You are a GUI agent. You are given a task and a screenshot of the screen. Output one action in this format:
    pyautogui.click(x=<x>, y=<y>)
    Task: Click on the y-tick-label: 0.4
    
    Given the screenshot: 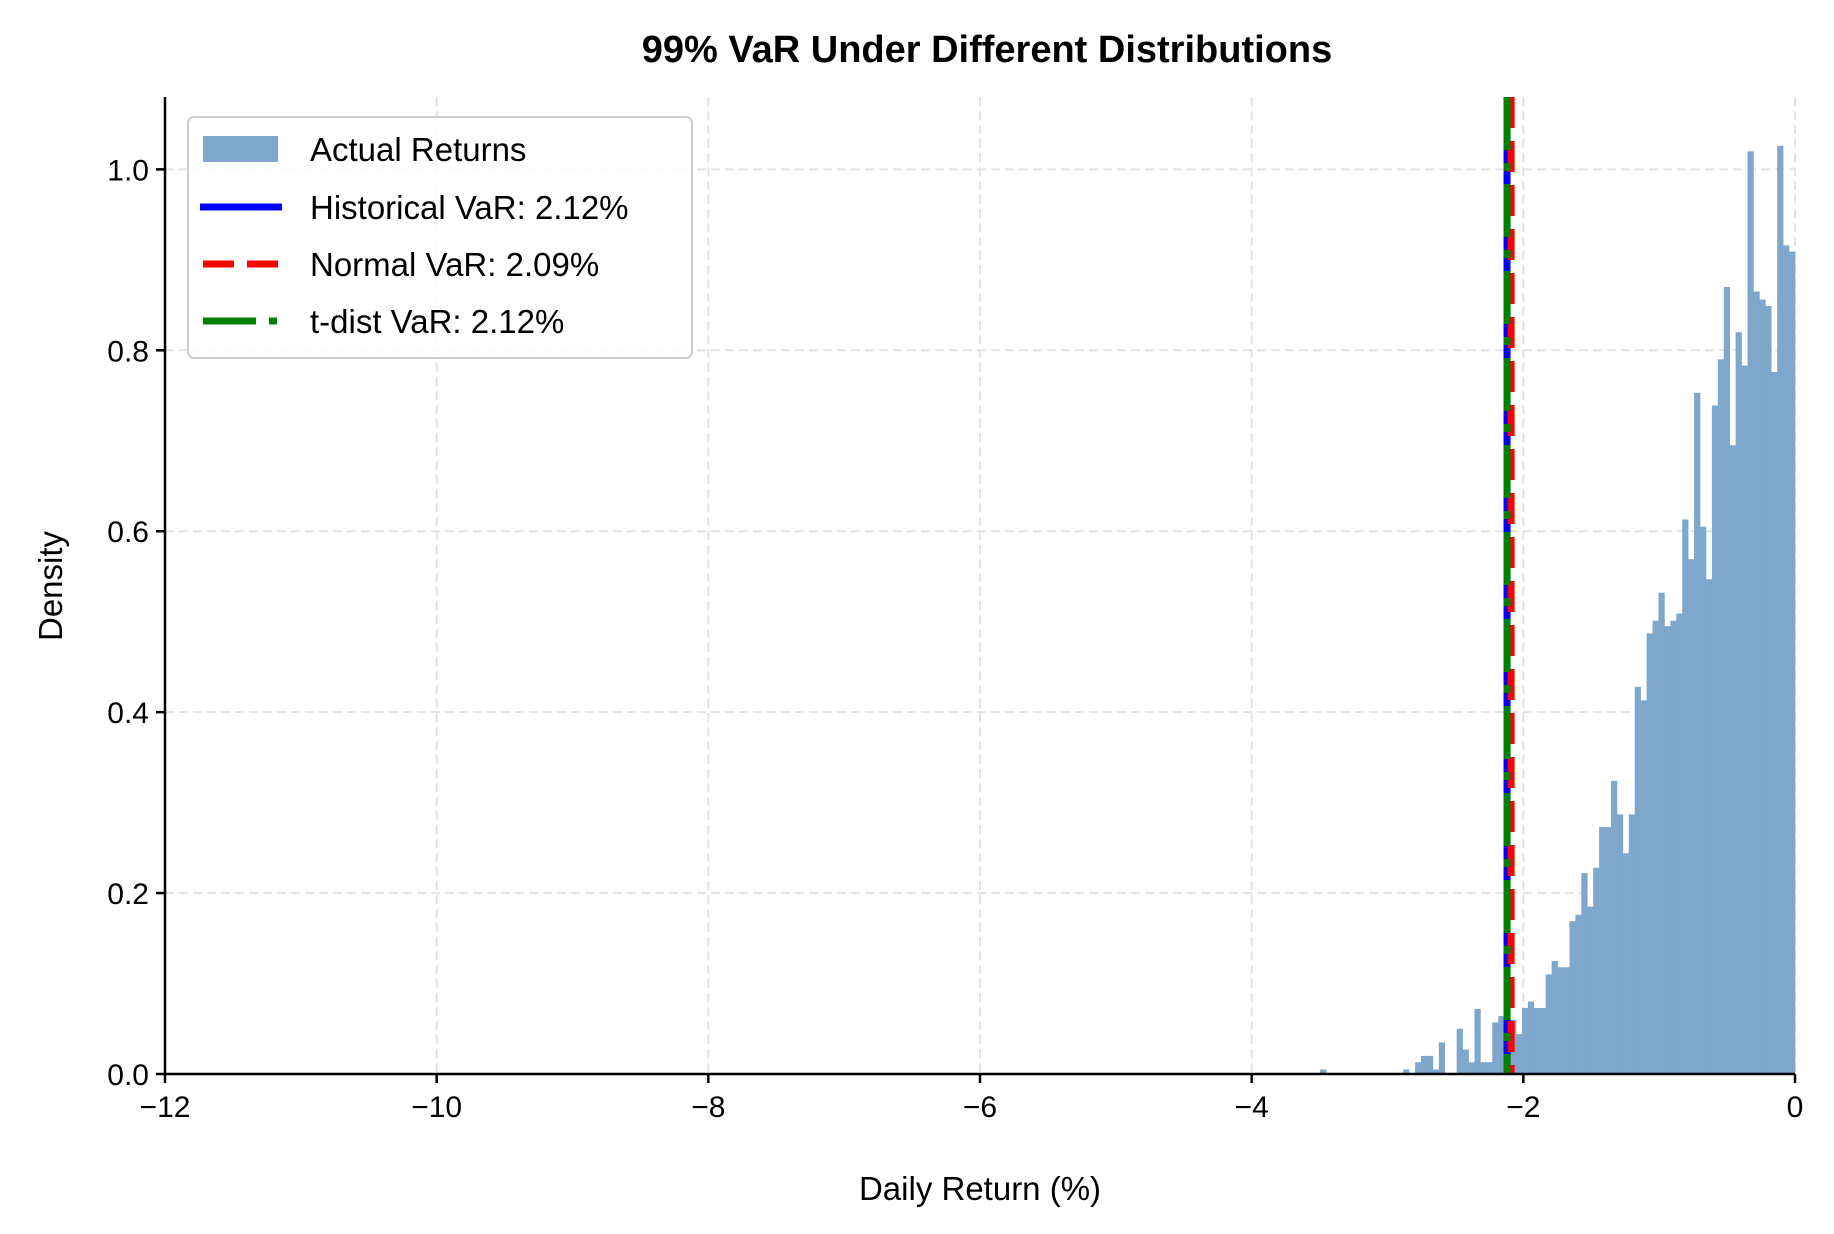 What is the action you would take?
    pyautogui.click(x=128, y=713)
    